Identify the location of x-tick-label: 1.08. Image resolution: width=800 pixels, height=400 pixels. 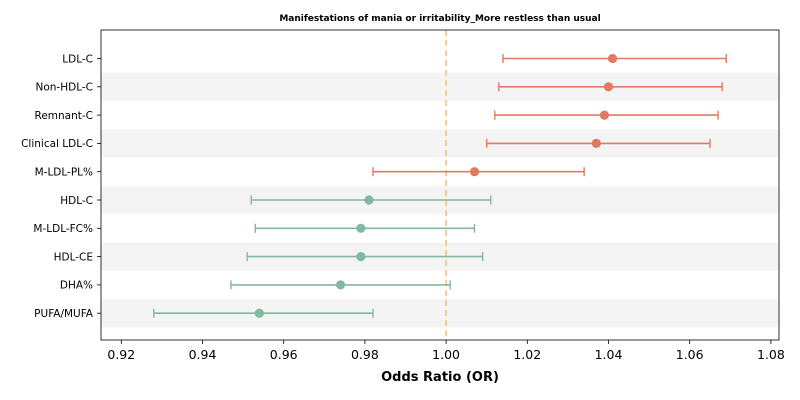
(771, 354).